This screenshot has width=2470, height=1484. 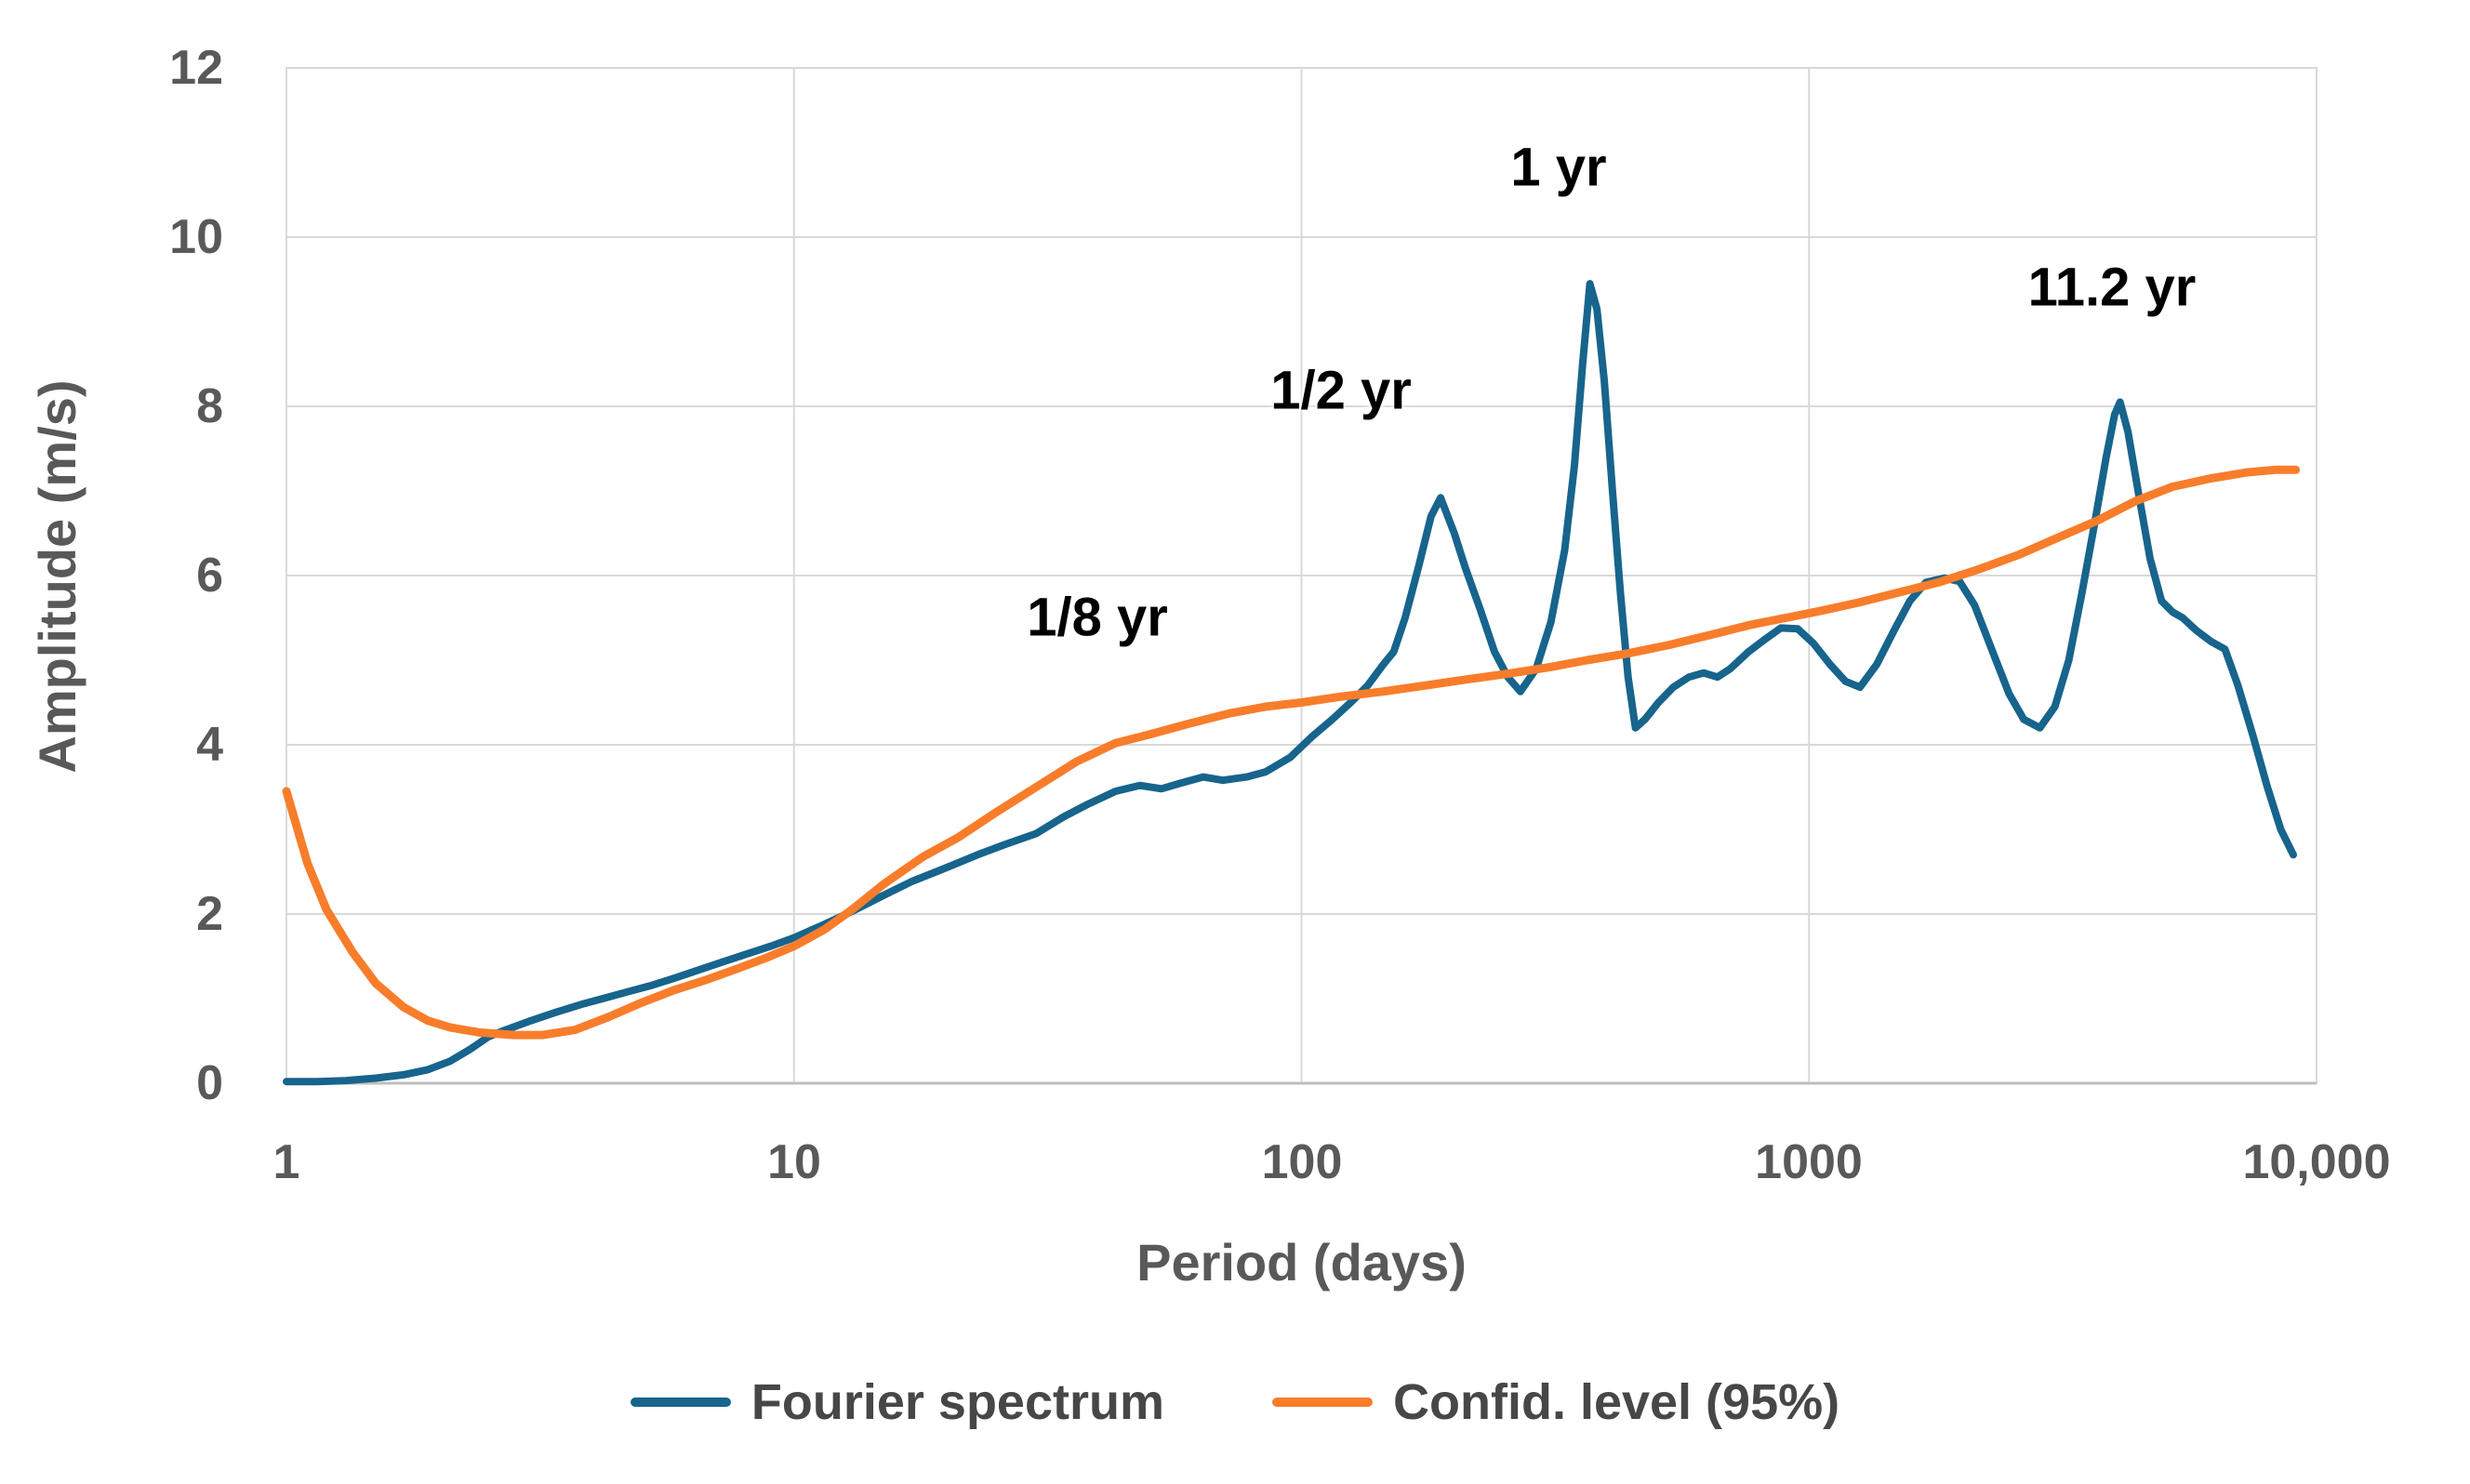 What do you see at coordinates (1341, 390) in the screenshot?
I see `annotation-half-year: 1/2 yr` at bounding box center [1341, 390].